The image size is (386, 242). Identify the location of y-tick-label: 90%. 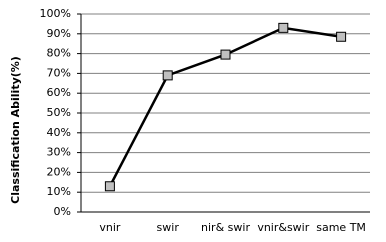
(59, 33).